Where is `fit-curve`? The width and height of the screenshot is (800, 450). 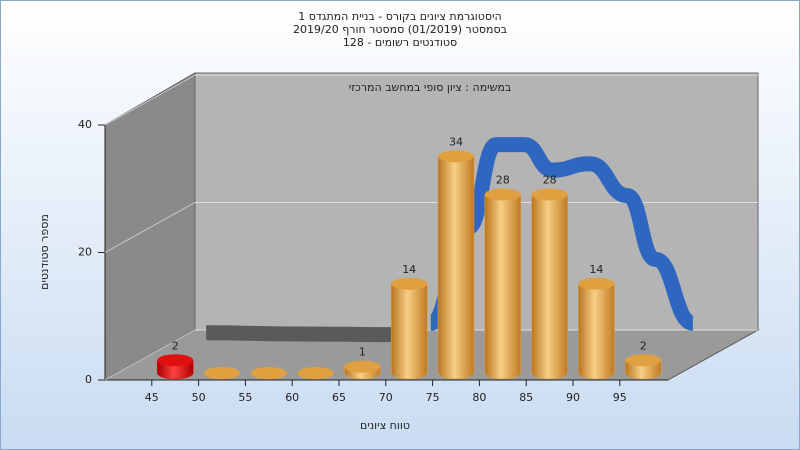 fit-curve is located at coordinates (300, 334).